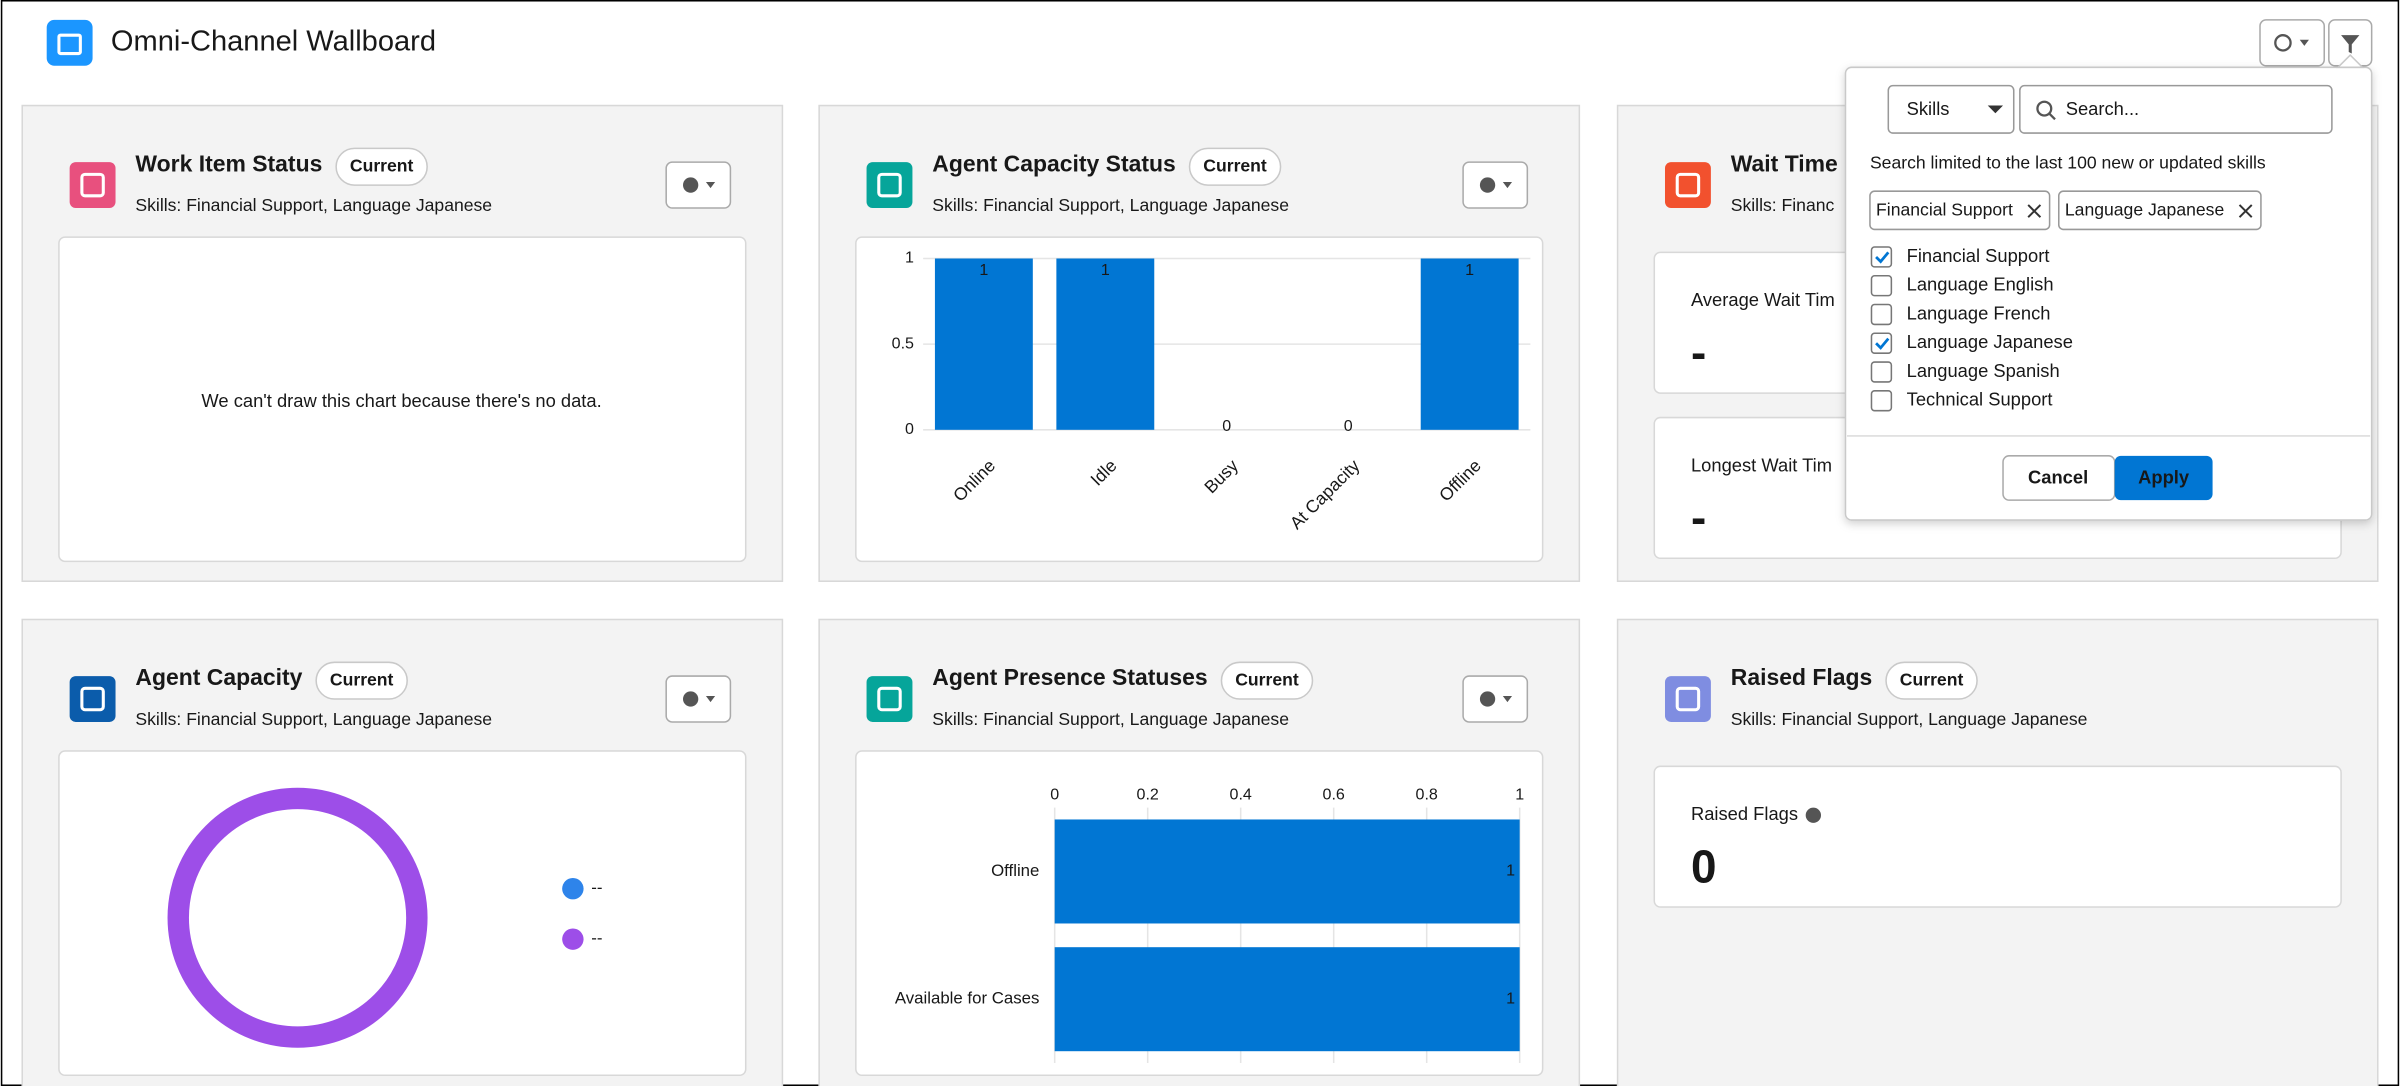  Describe the element at coordinates (1241, 795) in the screenshot. I see `x-tick-label: 0.4` at that location.